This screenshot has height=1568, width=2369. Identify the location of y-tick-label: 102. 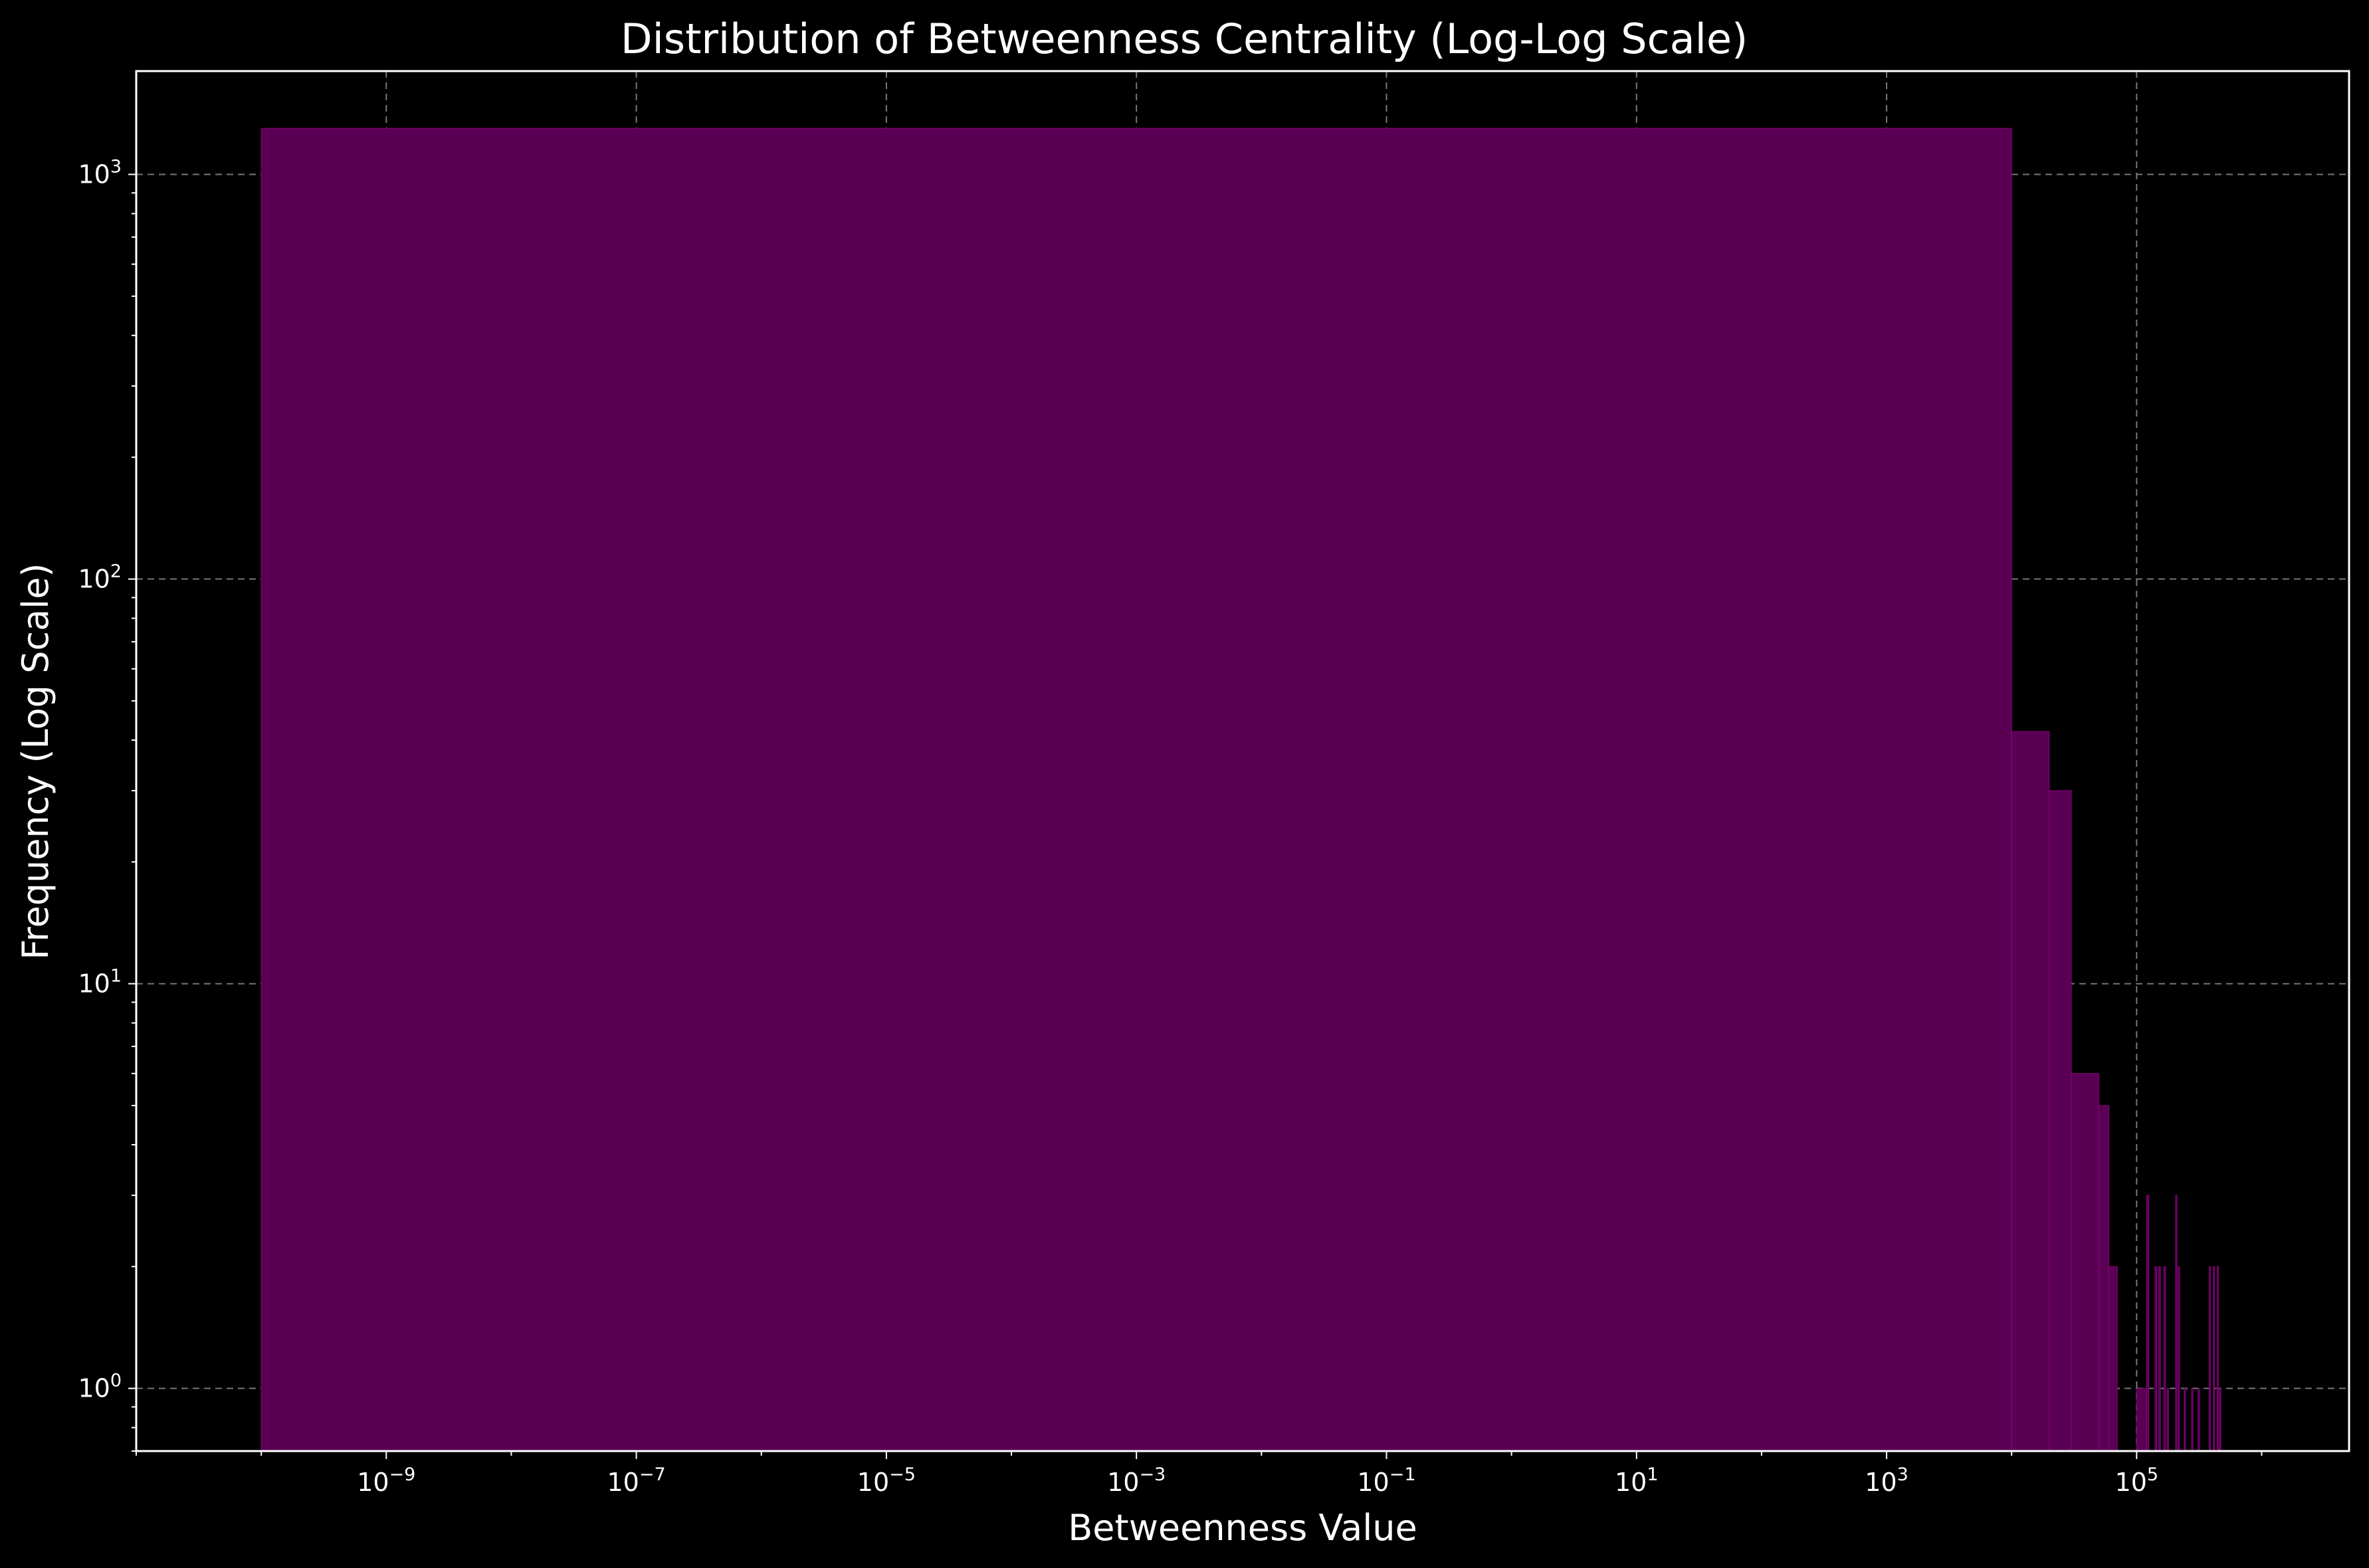
(100, 577).